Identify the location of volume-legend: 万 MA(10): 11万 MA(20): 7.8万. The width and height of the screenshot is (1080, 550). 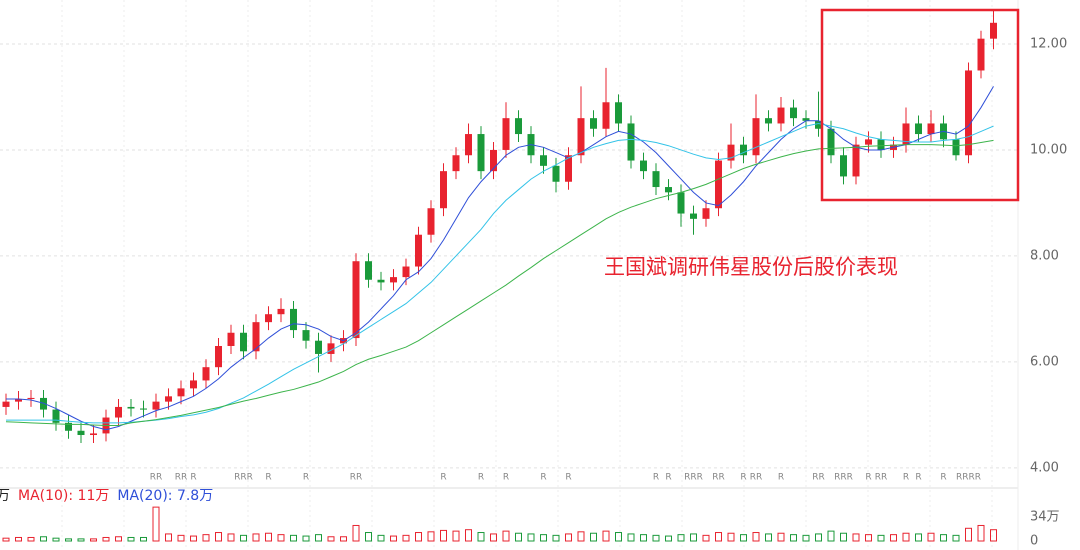
(106, 496).